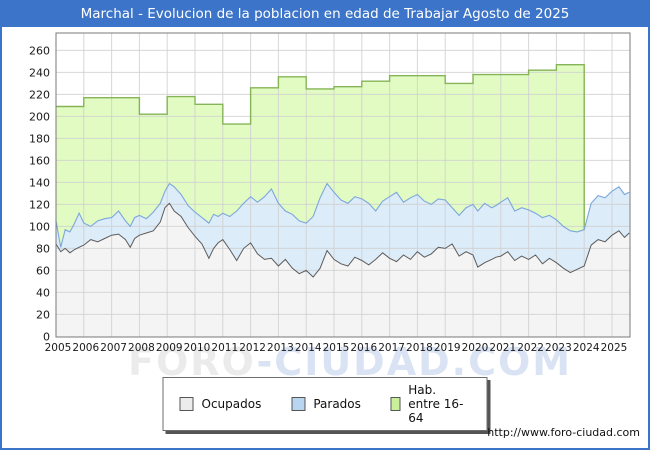 The image size is (650, 450). What do you see at coordinates (43, 270) in the screenshot?
I see `svg-text: 60` at bounding box center [43, 270].